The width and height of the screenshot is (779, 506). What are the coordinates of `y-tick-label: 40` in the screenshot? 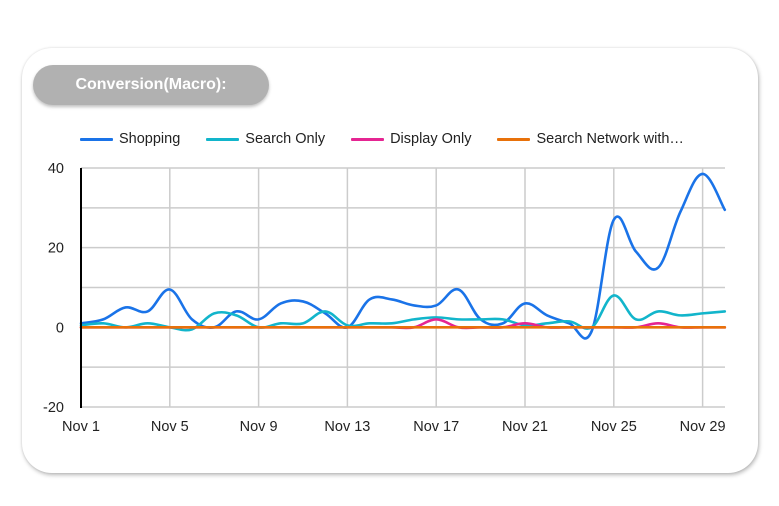 It's located at (56, 169).